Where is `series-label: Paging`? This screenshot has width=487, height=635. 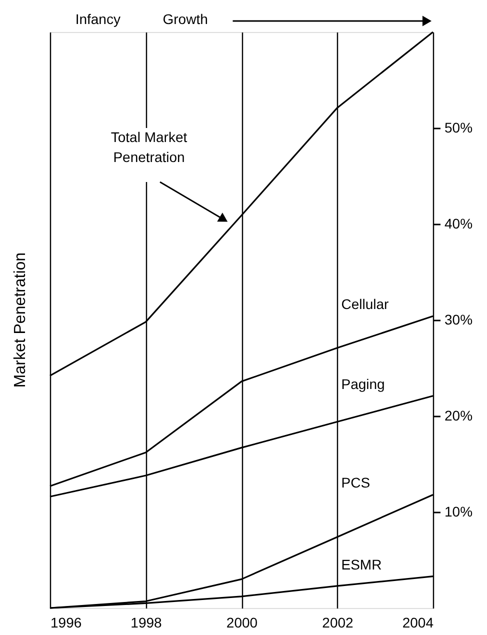
series-label: Paging is located at coordinates (363, 384).